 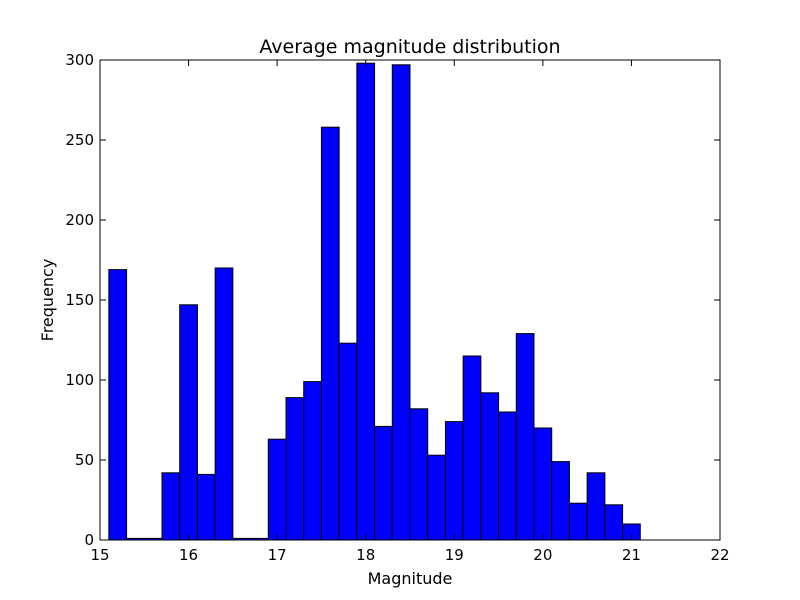 What do you see at coordinates (79, 60) in the screenshot?
I see `y-tick-label-6: 300` at bounding box center [79, 60].